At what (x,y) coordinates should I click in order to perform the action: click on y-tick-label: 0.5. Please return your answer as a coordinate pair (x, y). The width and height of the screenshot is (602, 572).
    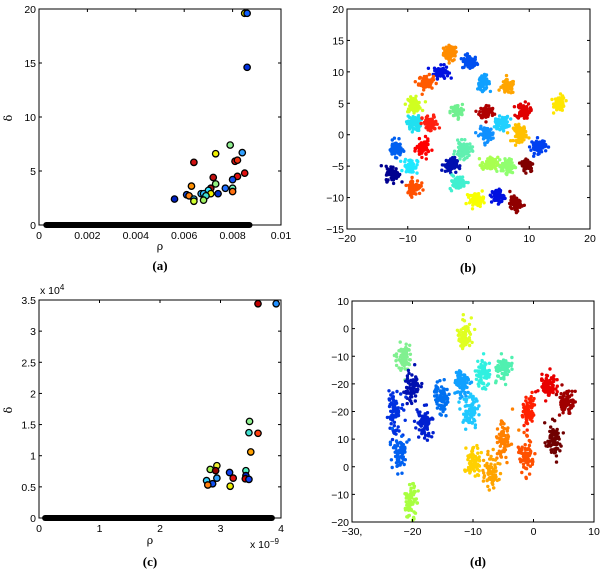
    Looking at the image, I should click on (28, 488).